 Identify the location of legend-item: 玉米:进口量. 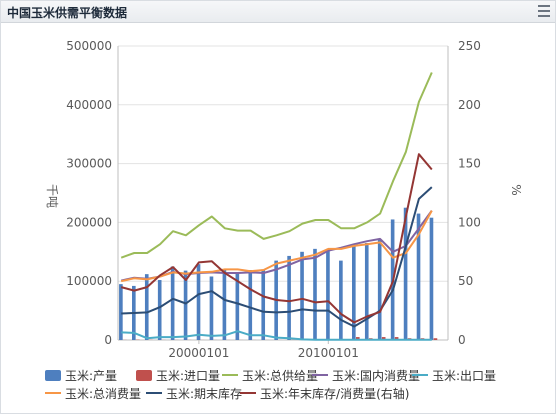
(178, 376).